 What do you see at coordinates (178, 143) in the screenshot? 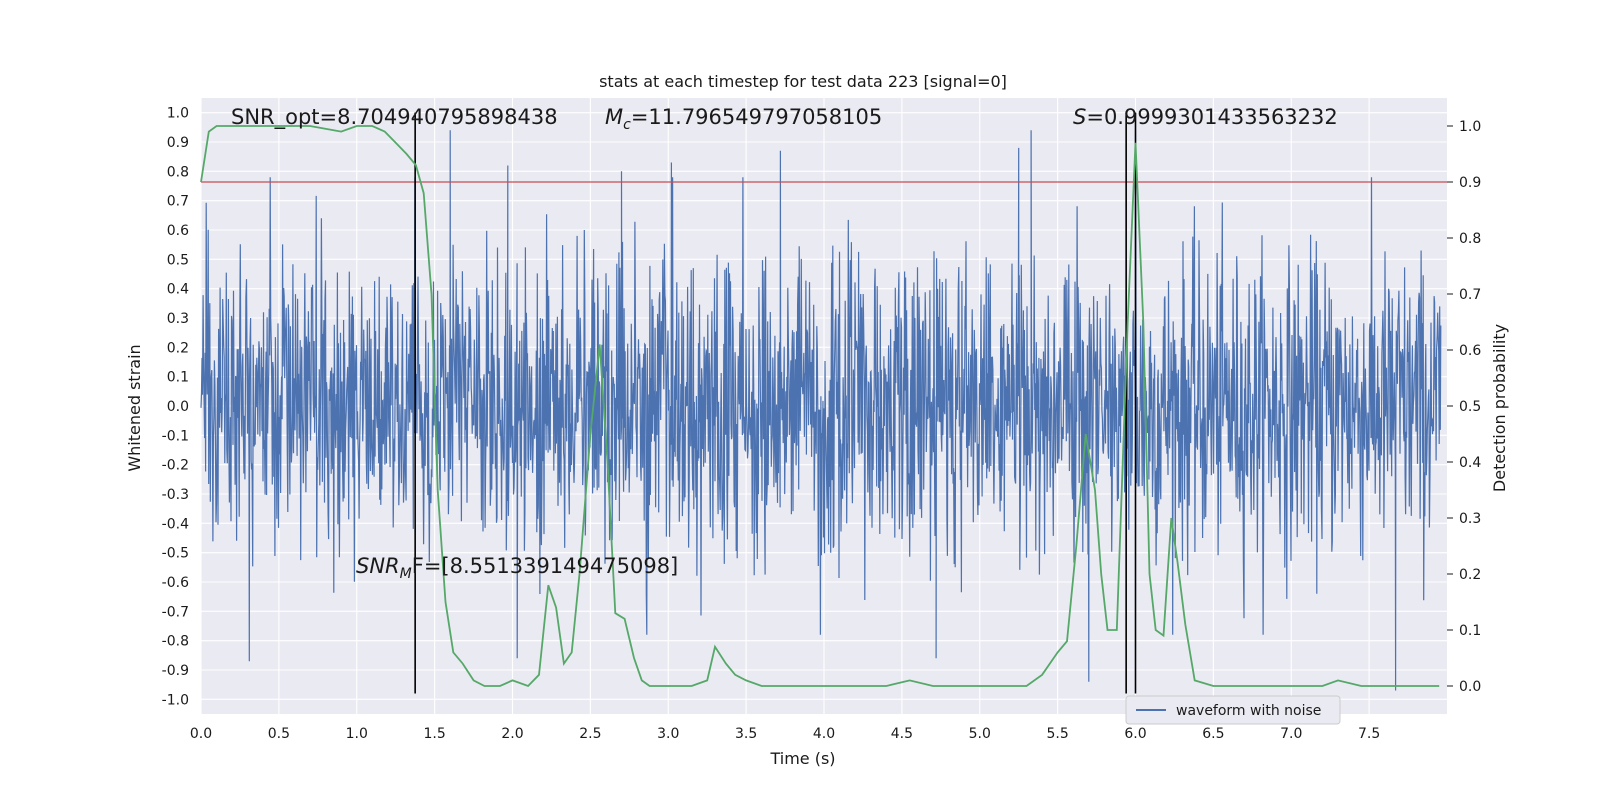
I see `y-left-tick-label: 0.9` at bounding box center [178, 143].